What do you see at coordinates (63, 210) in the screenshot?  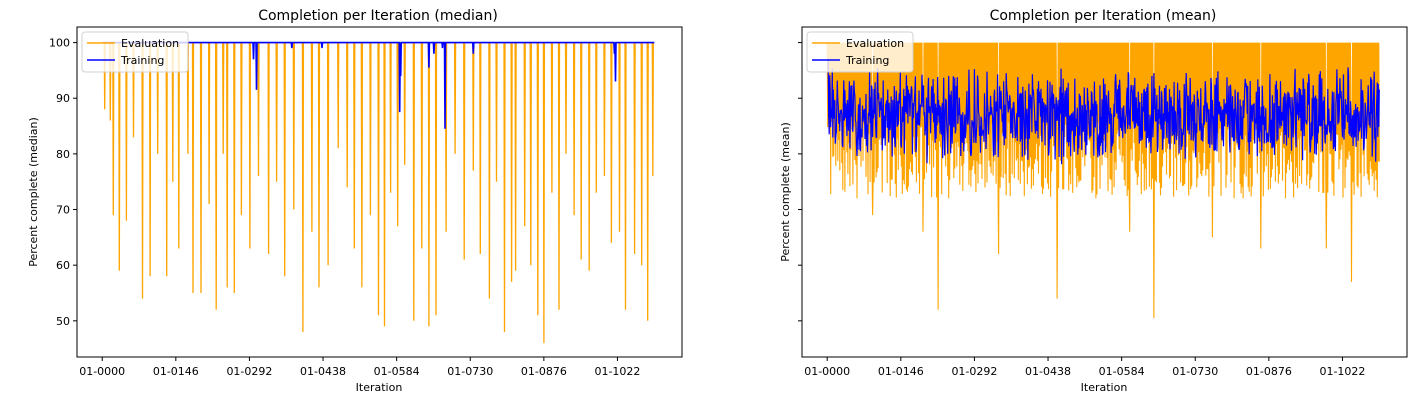 I see `y-tick-label: 70` at bounding box center [63, 210].